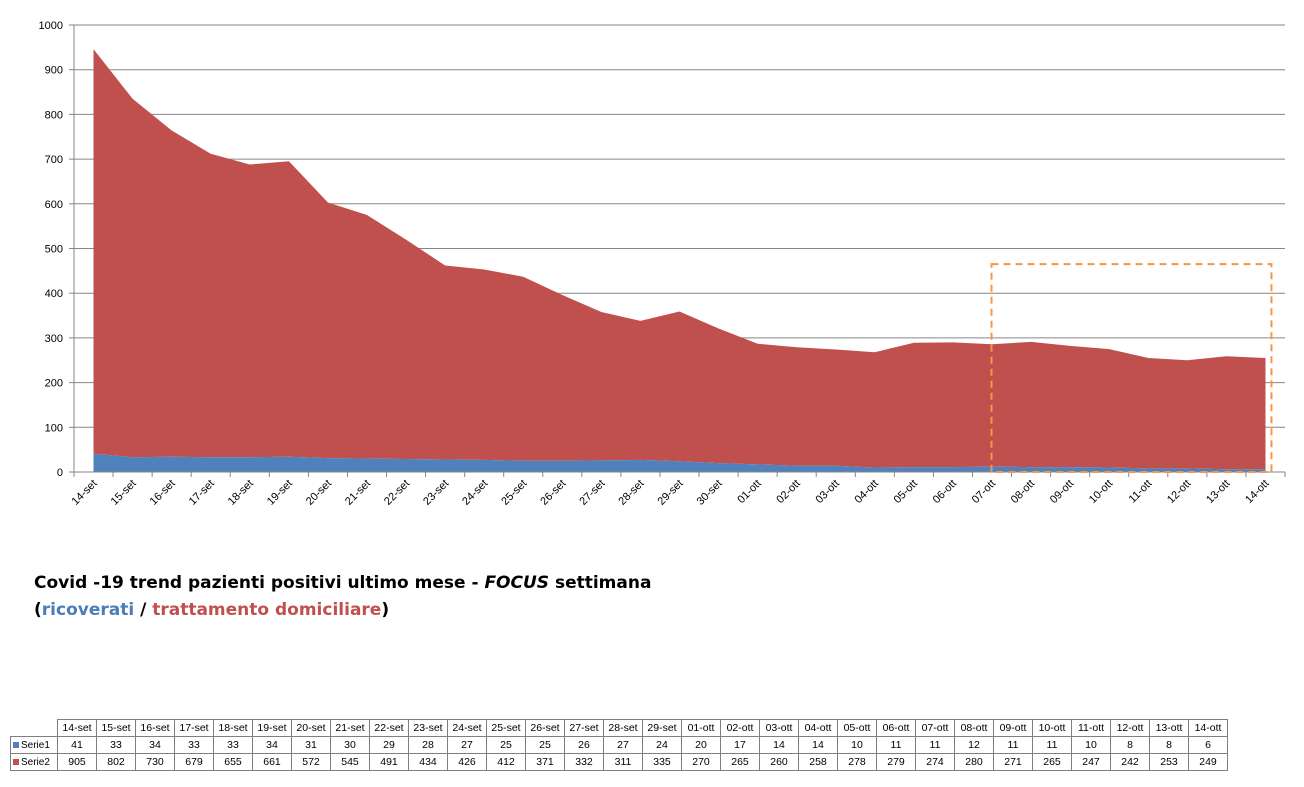 The image size is (1304, 787). I want to click on caption-focus-word: FOCUS, so click(517, 583).